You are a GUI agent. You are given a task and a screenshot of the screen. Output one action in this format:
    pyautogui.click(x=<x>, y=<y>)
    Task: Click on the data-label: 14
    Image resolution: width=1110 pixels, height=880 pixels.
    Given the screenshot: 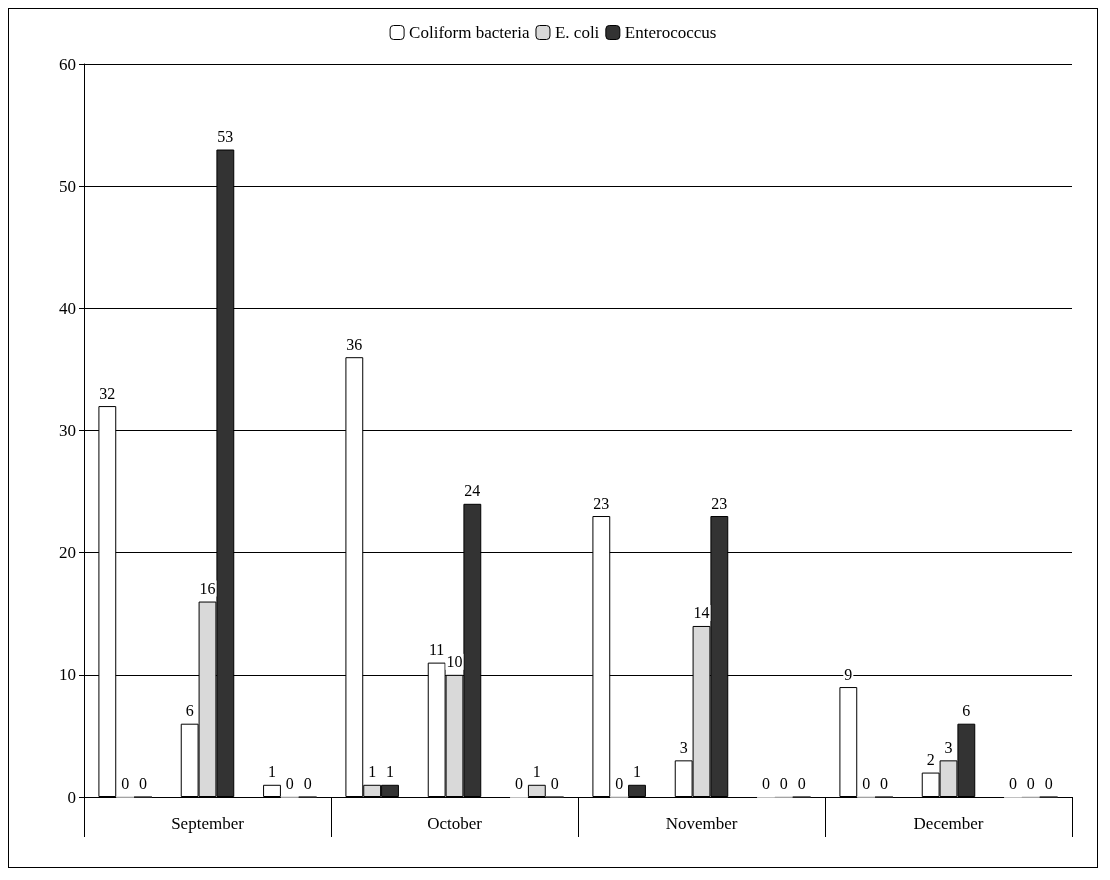 What is the action you would take?
    pyautogui.click(x=701, y=613)
    